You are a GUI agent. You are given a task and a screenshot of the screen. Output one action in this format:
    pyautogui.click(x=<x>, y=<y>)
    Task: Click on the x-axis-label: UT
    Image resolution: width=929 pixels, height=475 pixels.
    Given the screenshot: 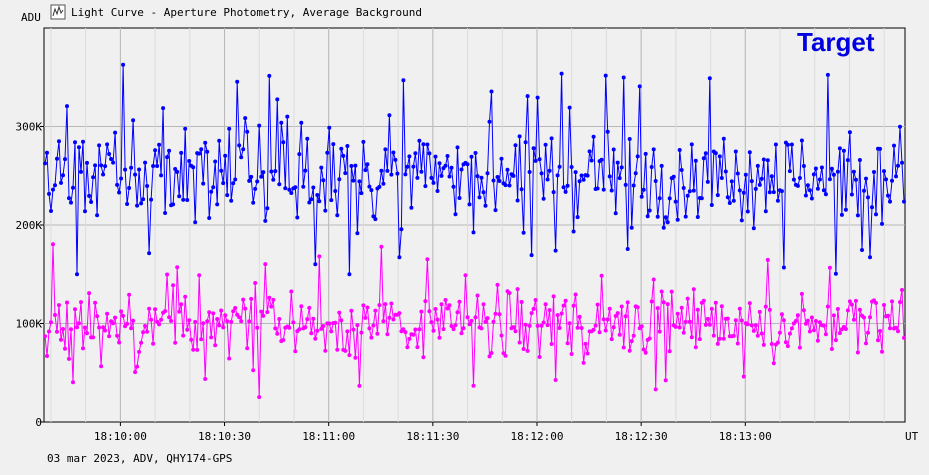 What is the action you would take?
    pyautogui.click(x=912, y=436)
    